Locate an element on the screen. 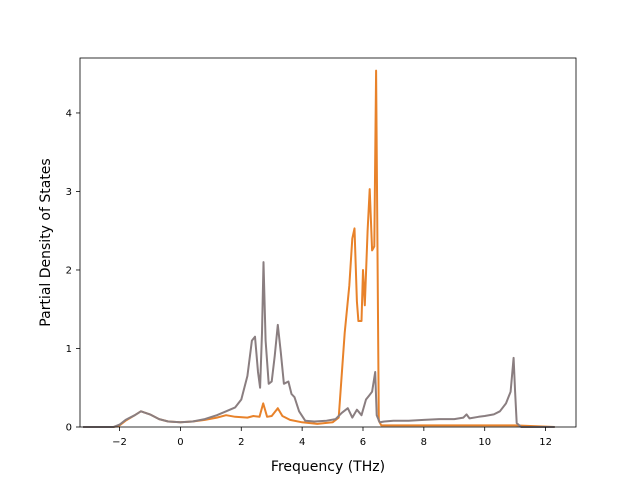 The height and width of the screenshot is (480, 640). y-axis-ticks: 0 1 2 3 4 is located at coordinates (73, 271).